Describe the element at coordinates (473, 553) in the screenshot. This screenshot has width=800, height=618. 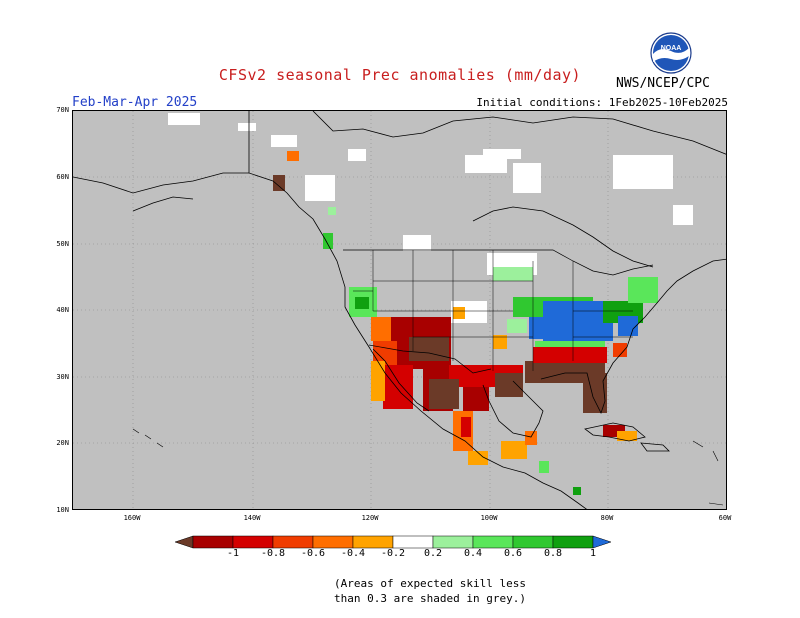
I see `legend-label: 0.4` at that location.